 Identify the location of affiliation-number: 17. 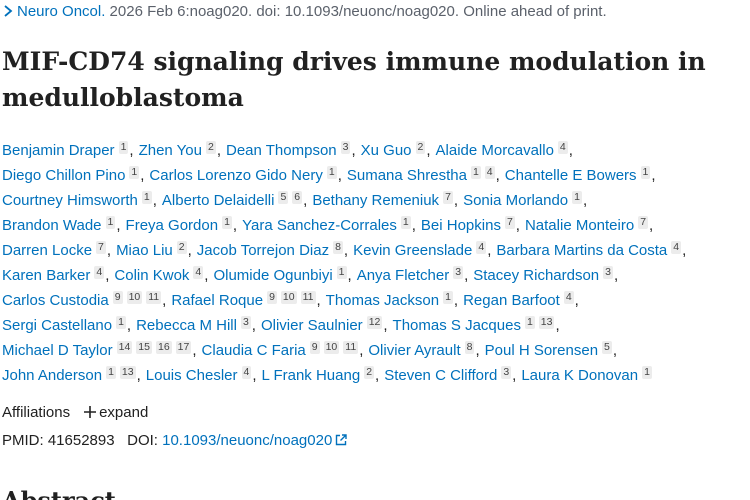
(183, 347).